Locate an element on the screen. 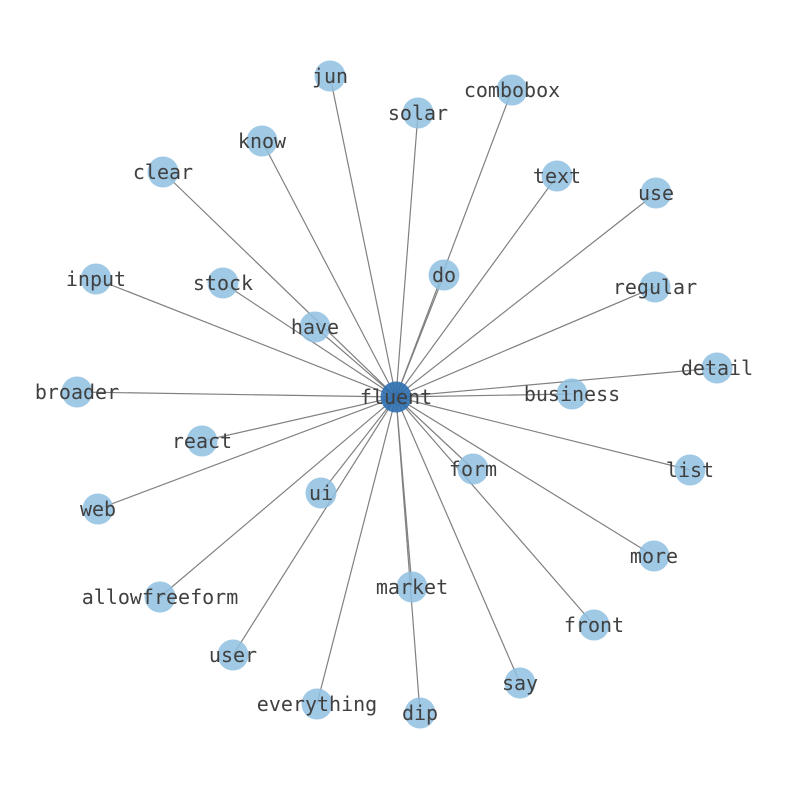 Image resolution: width=794 pixels, height=790 pixels. edge-everything is located at coordinates (356, 550).